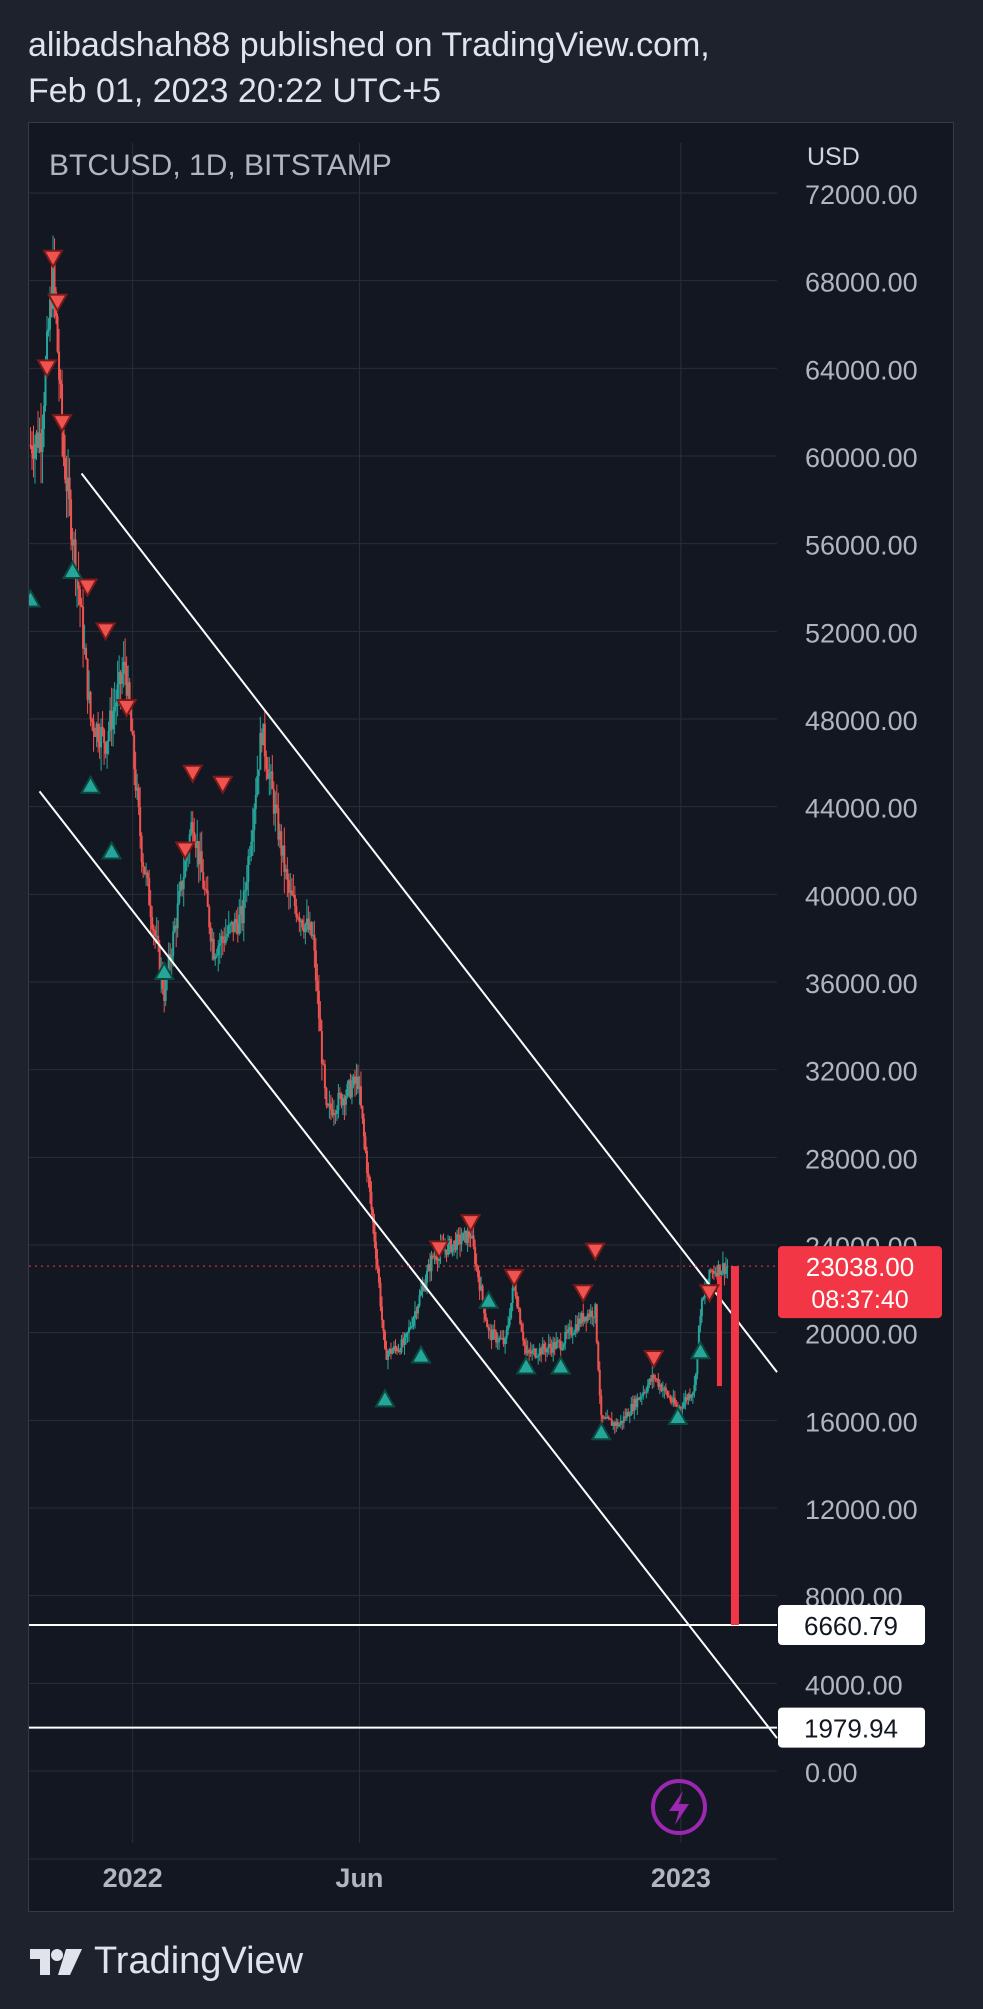 This screenshot has width=983, height=2009. I want to click on y-tick-label: 60000.00, so click(861, 458).